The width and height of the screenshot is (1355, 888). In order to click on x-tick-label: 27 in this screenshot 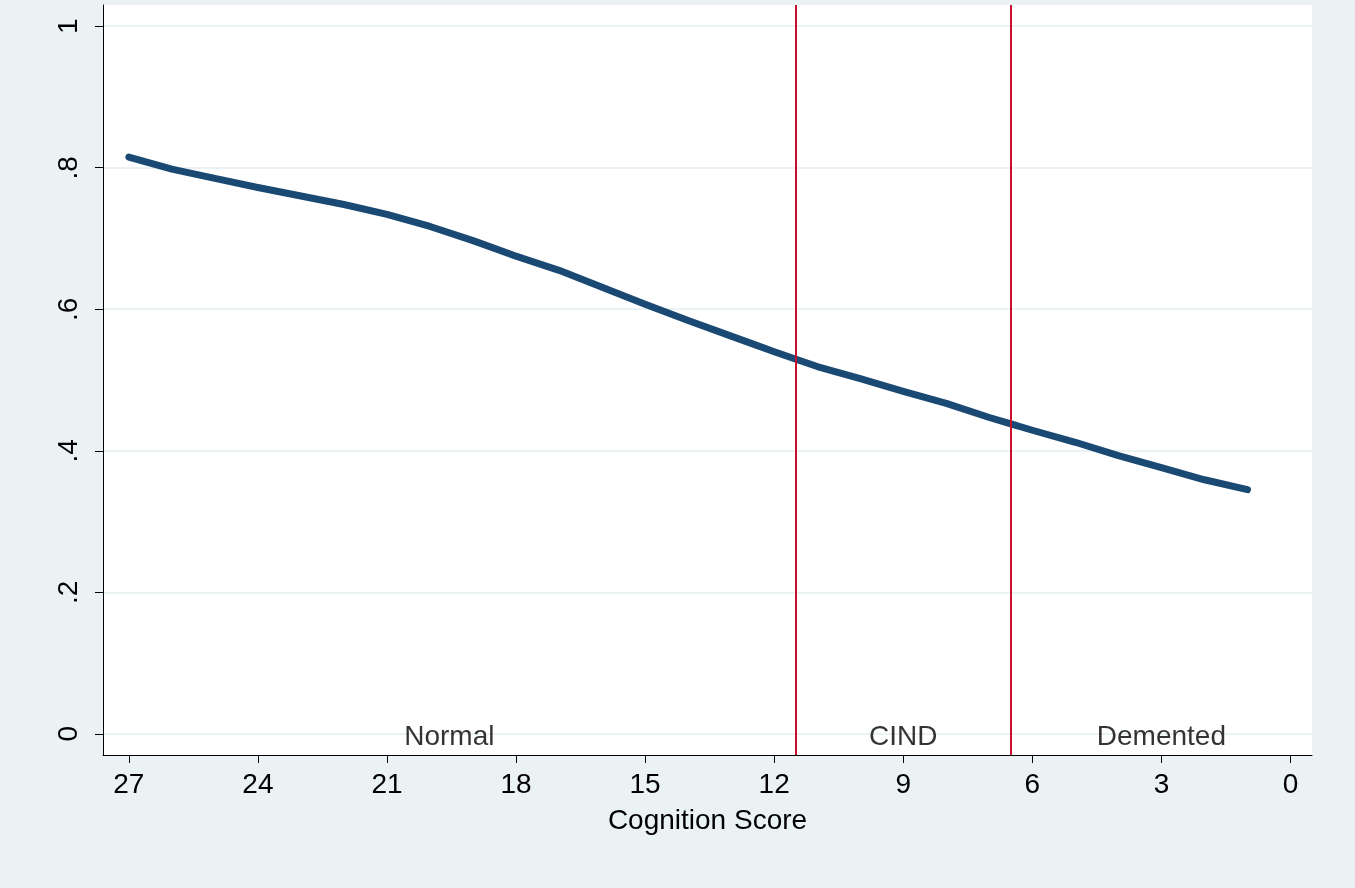, I will do `click(129, 783)`.